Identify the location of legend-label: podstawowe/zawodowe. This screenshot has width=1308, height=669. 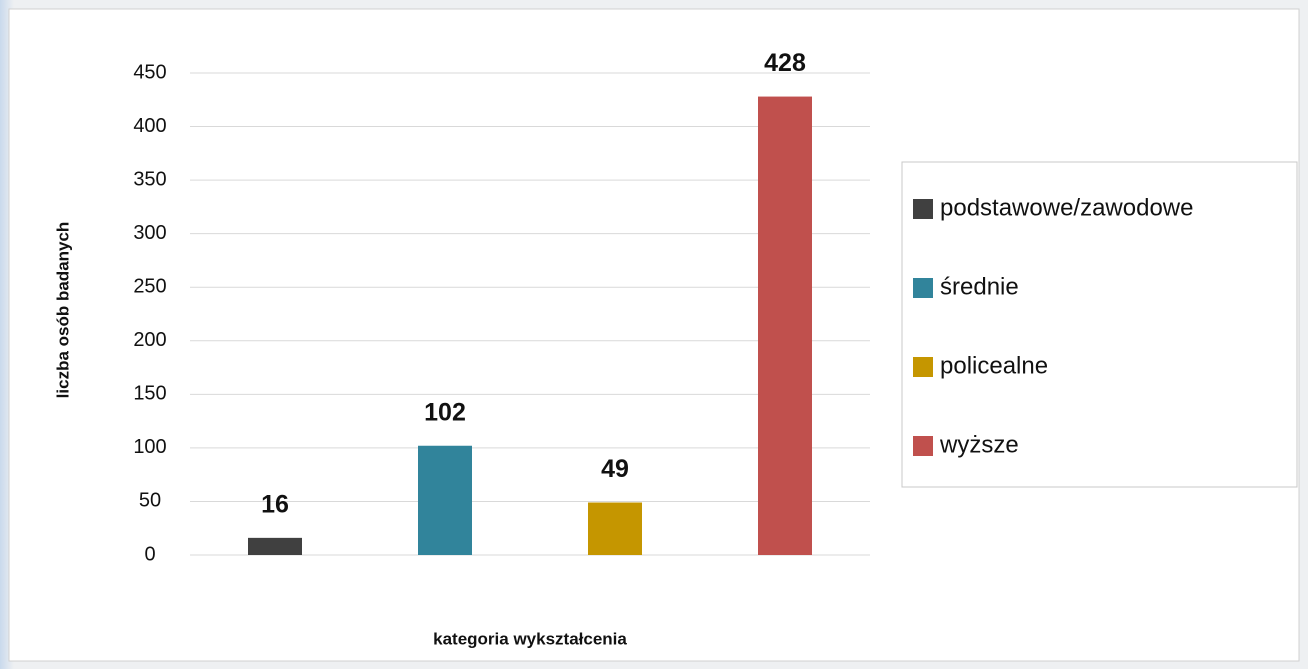
(1067, 207).